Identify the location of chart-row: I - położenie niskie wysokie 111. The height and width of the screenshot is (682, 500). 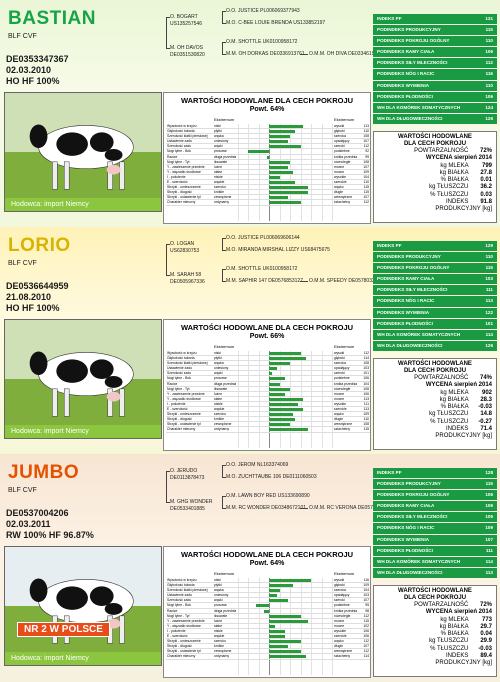
(268, 404).